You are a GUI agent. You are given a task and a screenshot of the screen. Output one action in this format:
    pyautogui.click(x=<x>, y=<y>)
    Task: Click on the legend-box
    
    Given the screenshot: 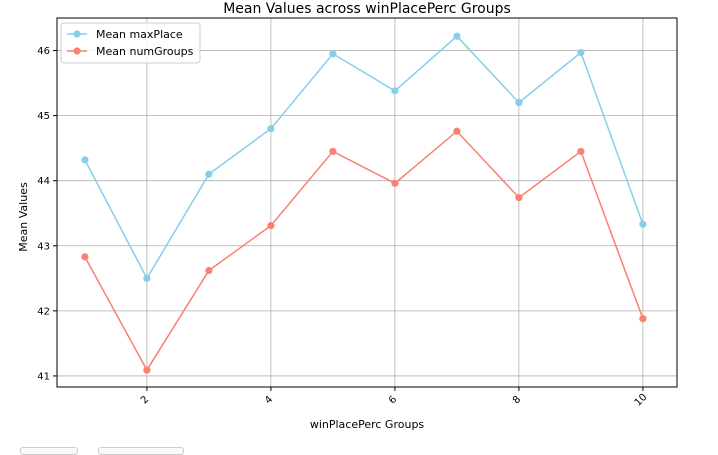 What is the action you would take?
    pyautogui.click(x=130, y=43)
    